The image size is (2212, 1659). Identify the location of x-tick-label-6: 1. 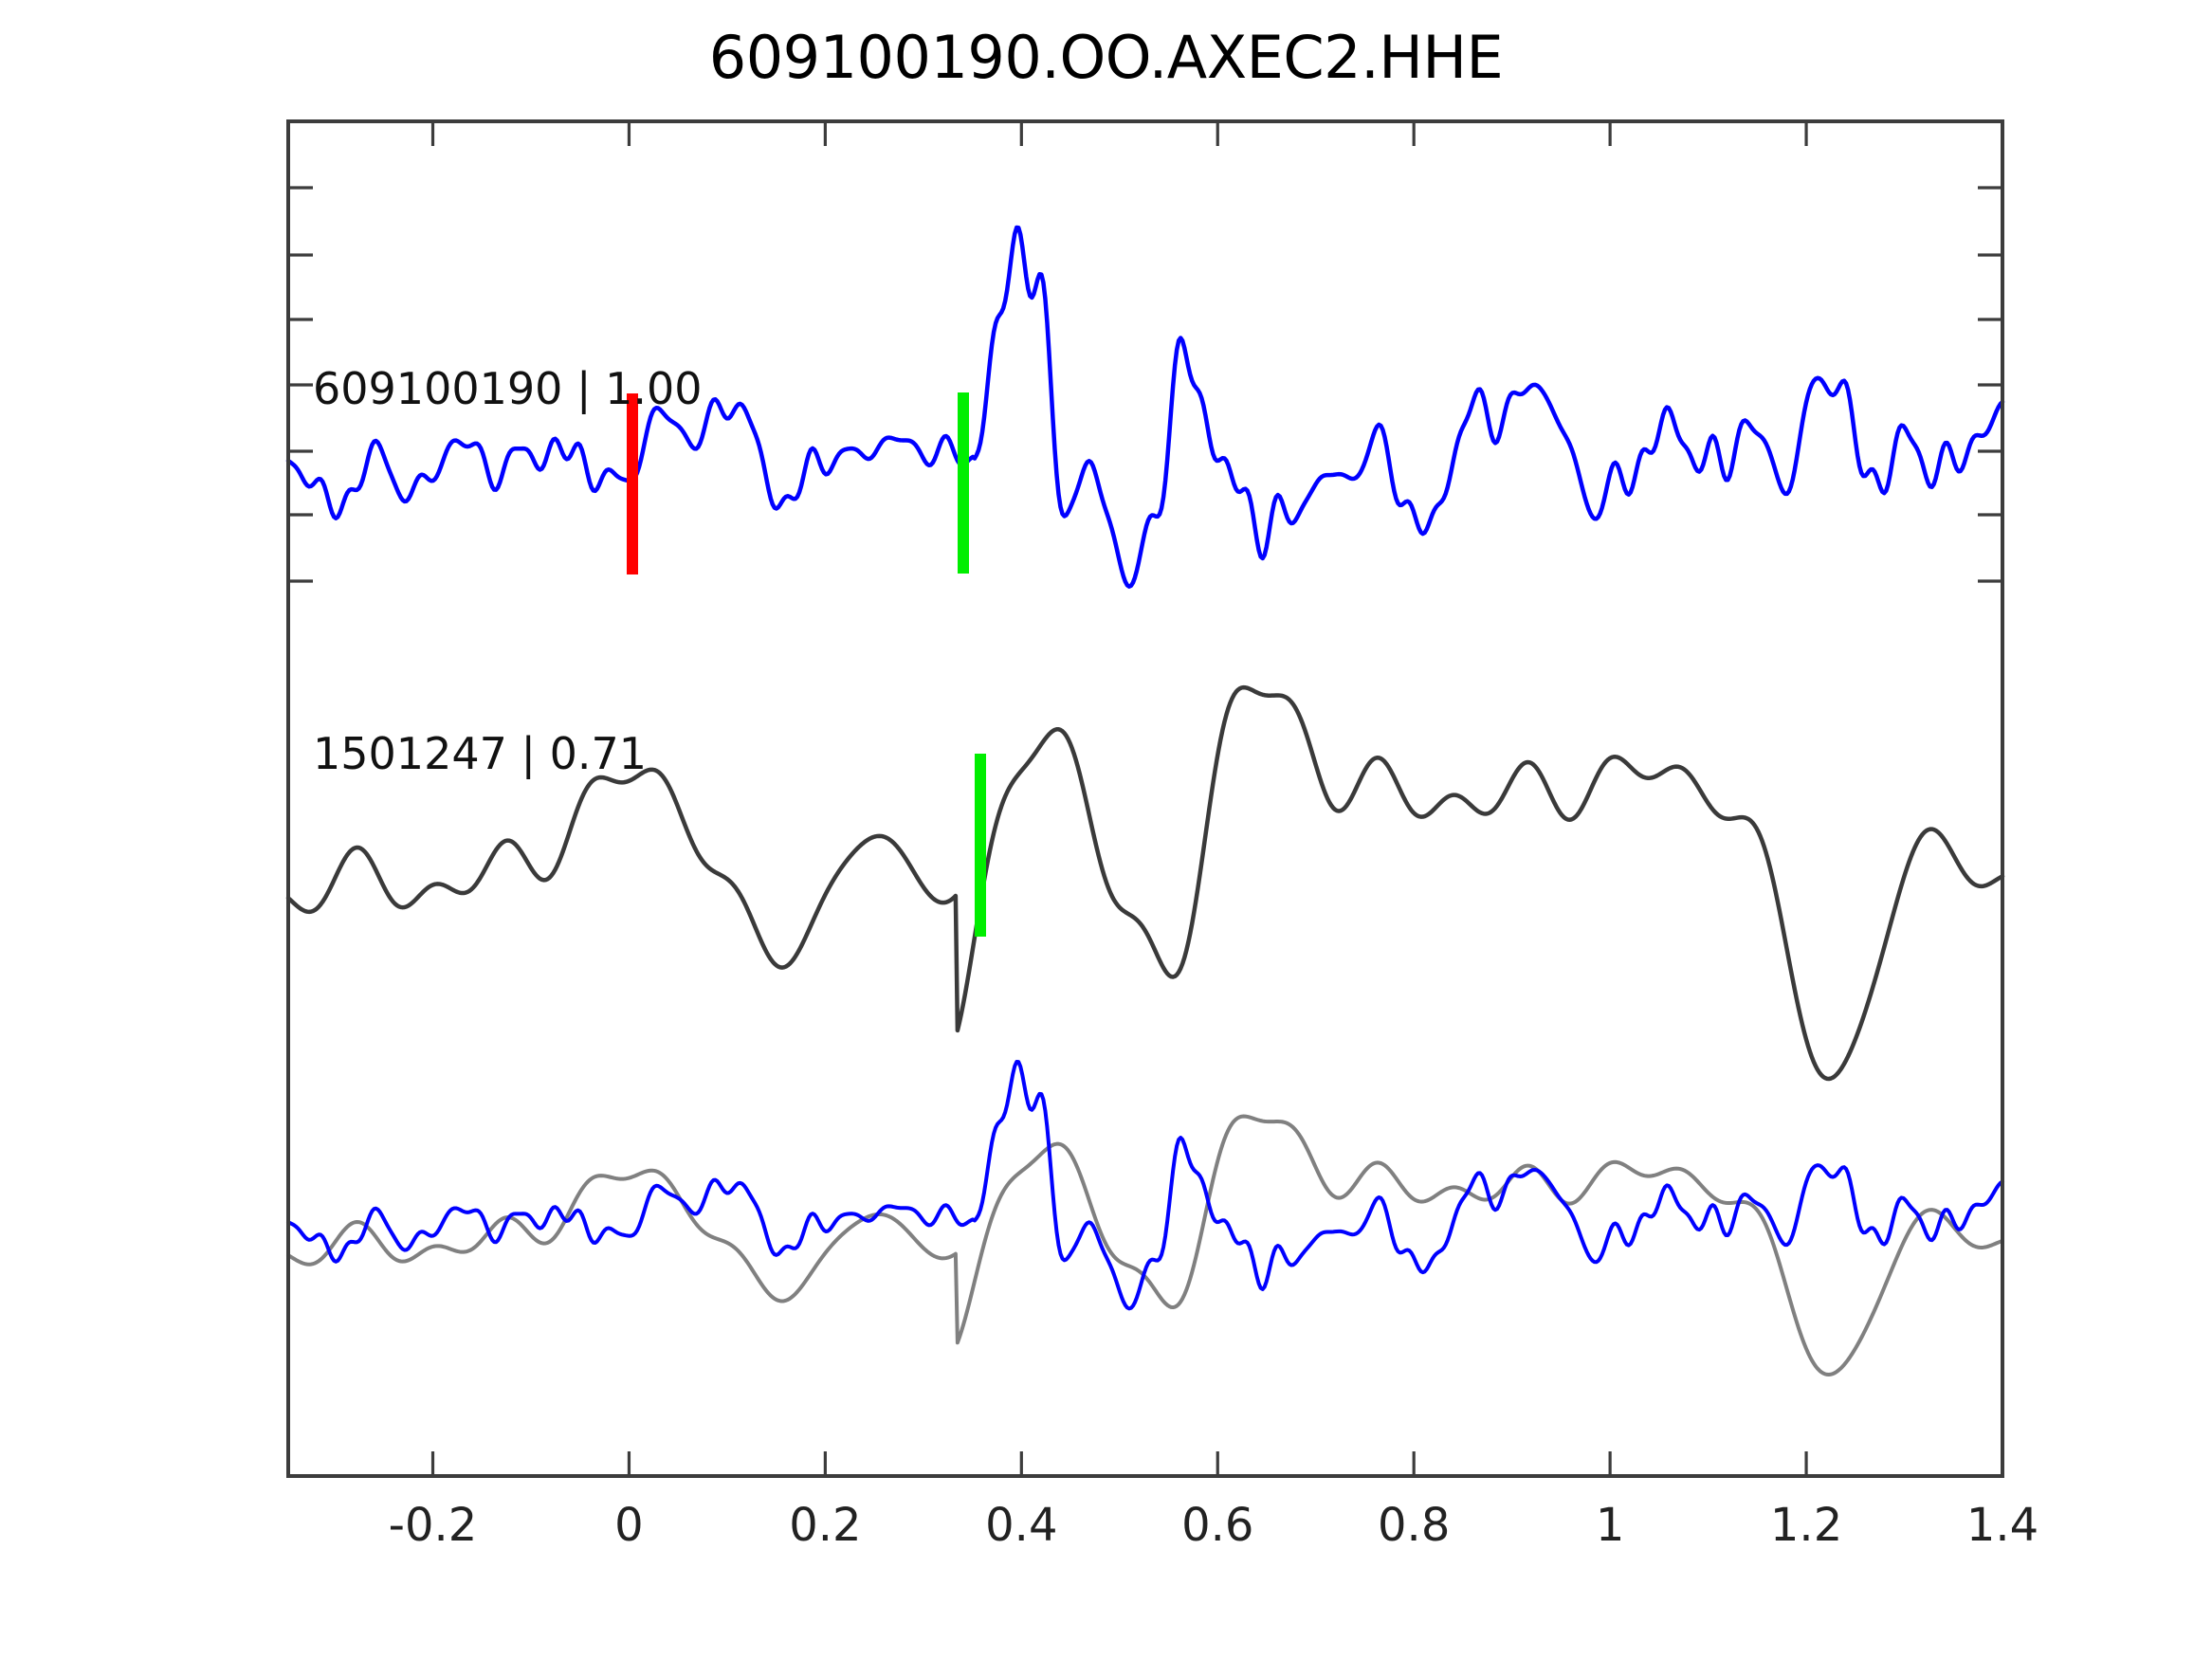
(1610, 1525).